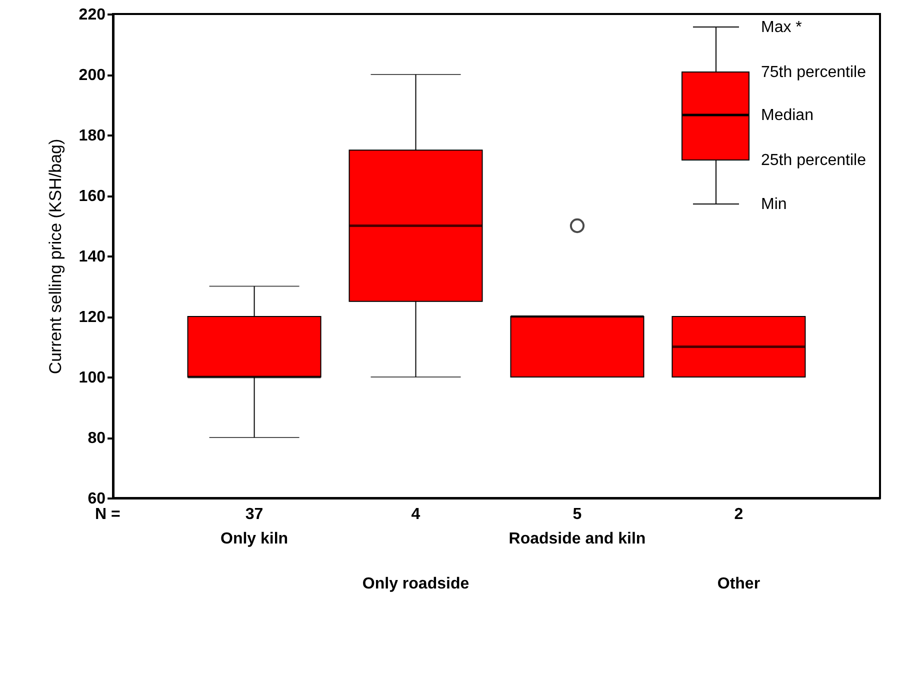  I want to click on x-tick-label: Only roadside, so click(416, 584).